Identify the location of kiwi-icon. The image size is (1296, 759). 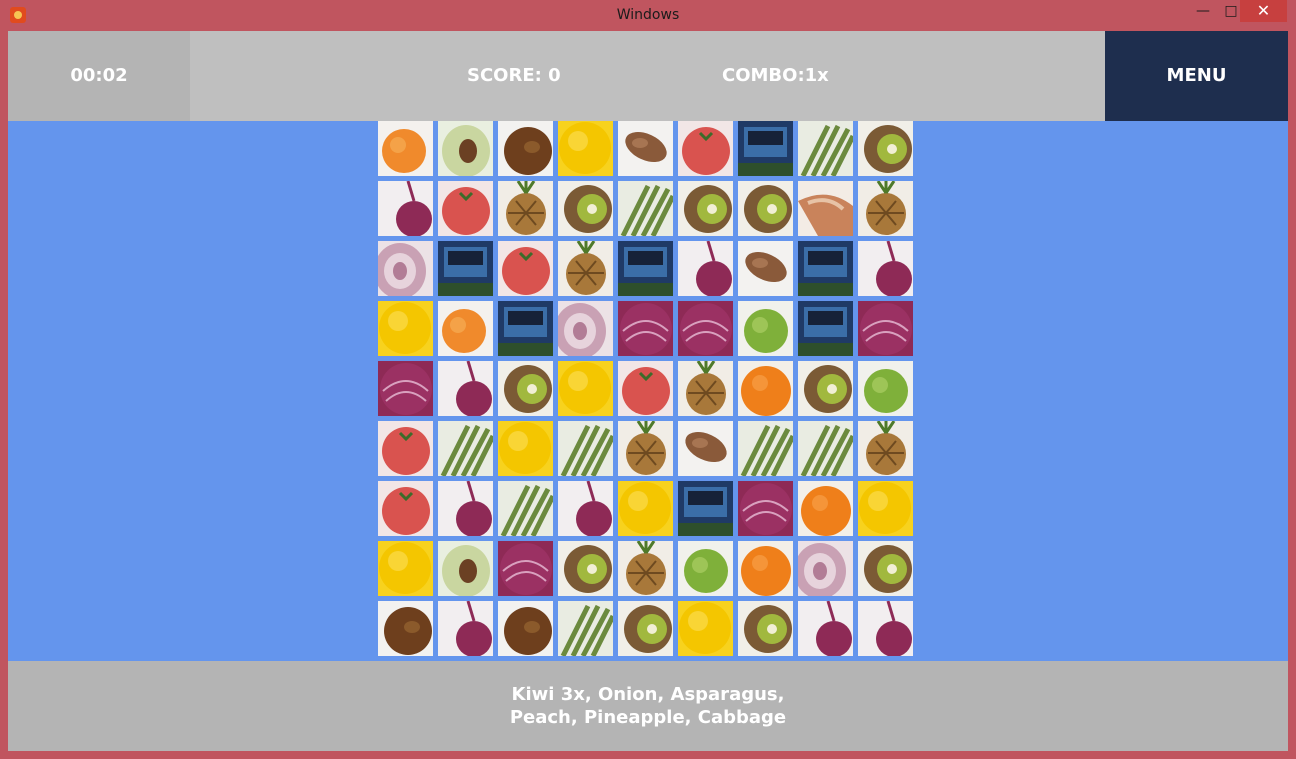
(585, 568).